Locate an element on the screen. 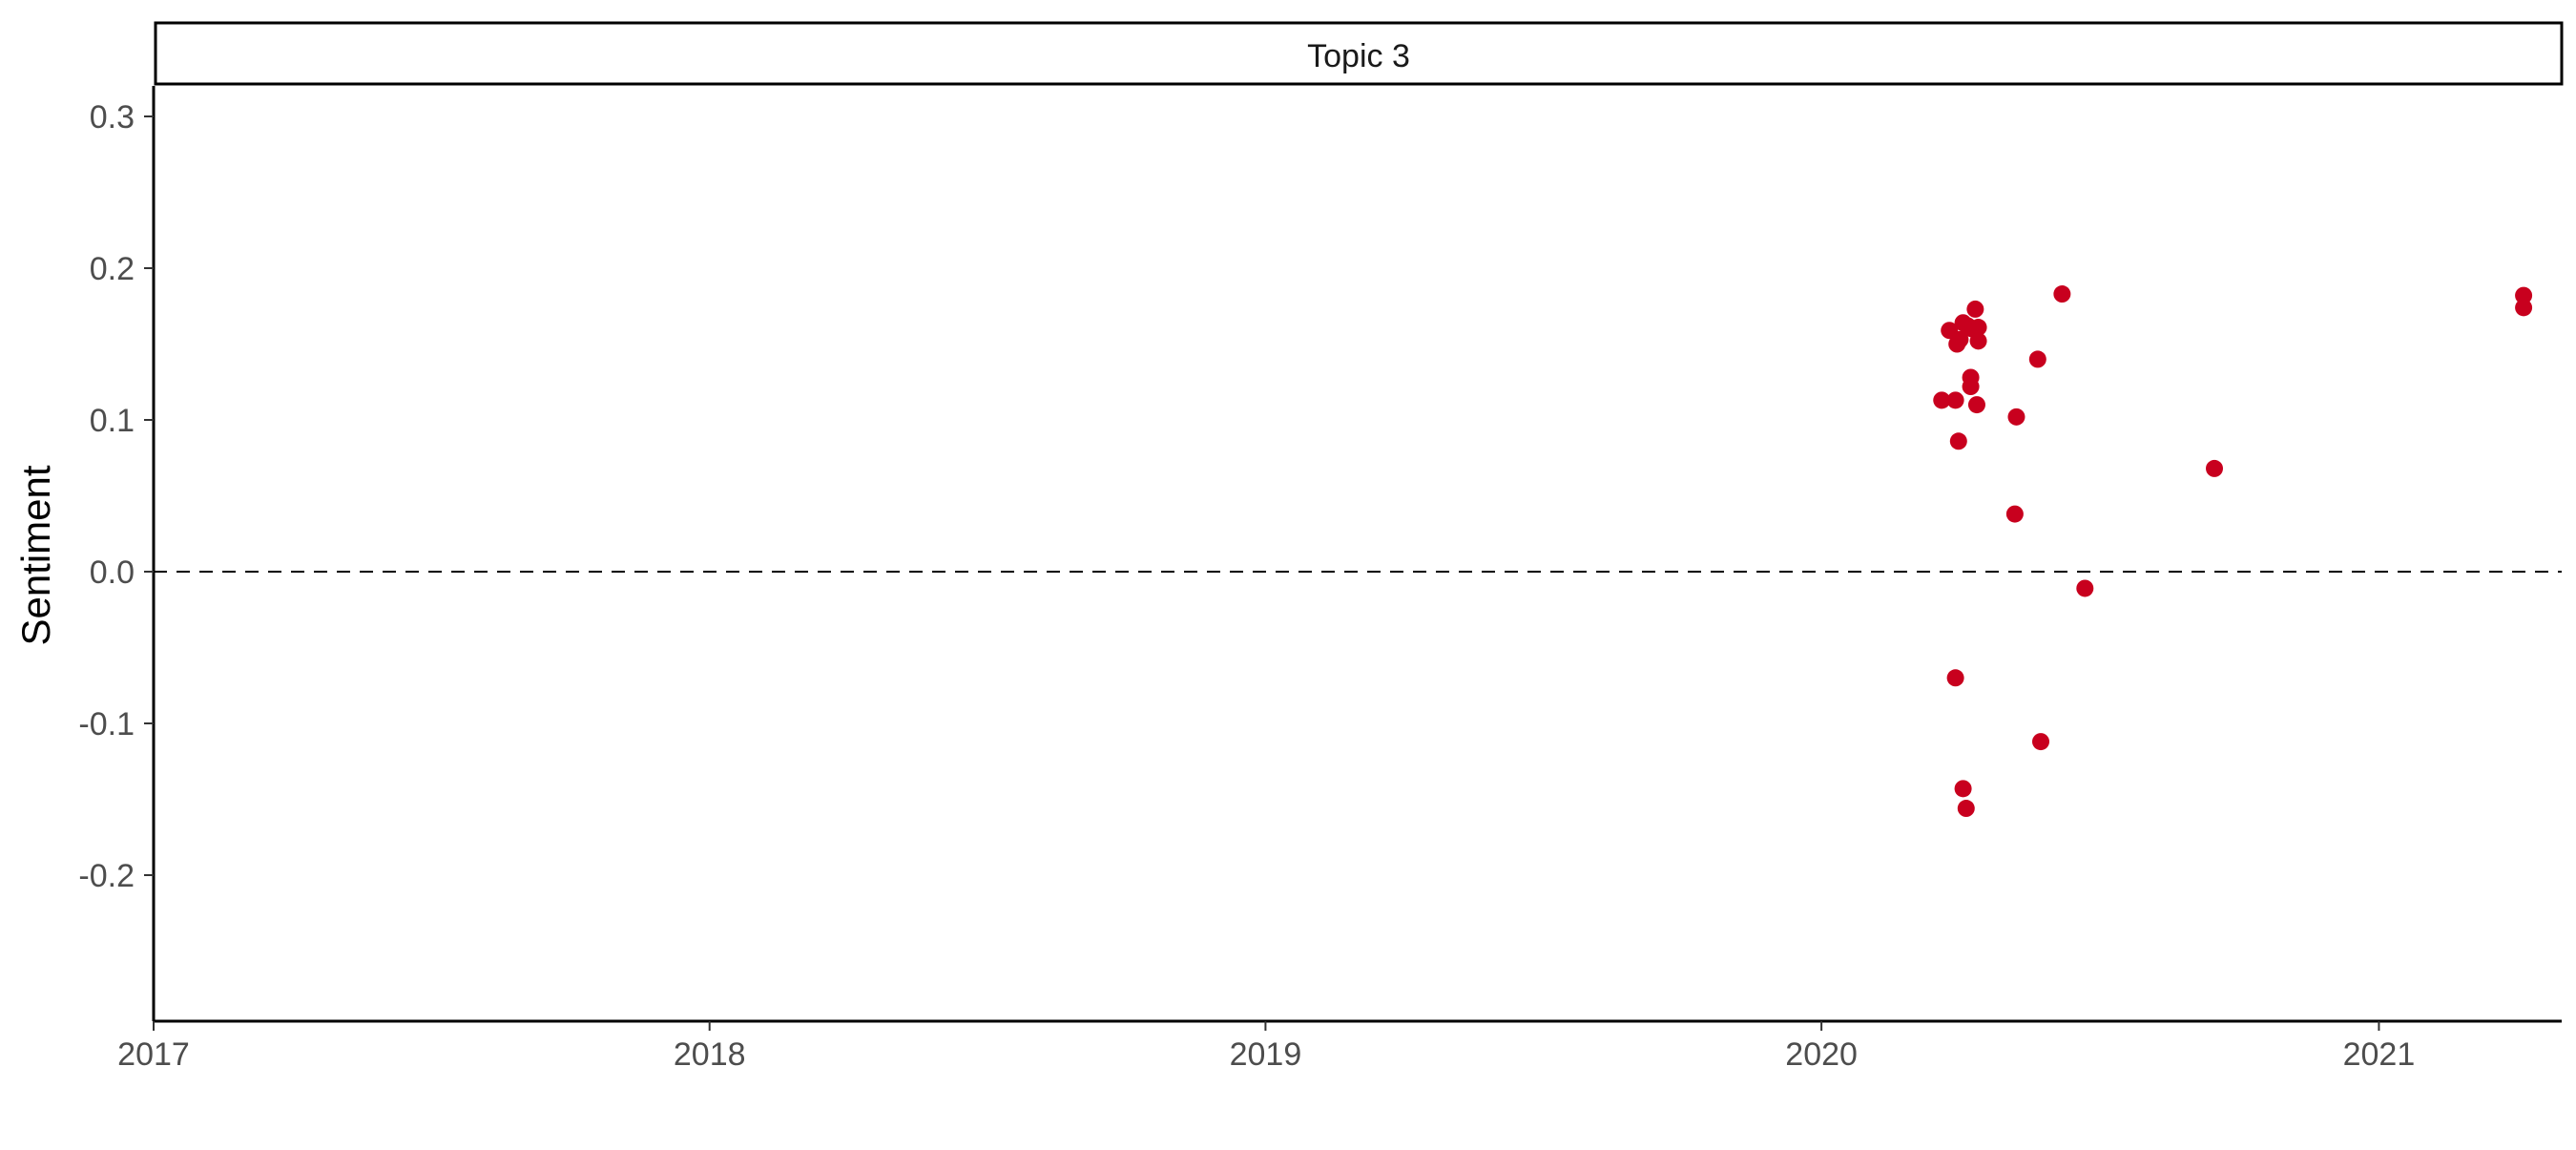 The height and width of the screenshot is (1150, 2576). x-tick-label: 2020 is located at coordinates (1821, 1054).